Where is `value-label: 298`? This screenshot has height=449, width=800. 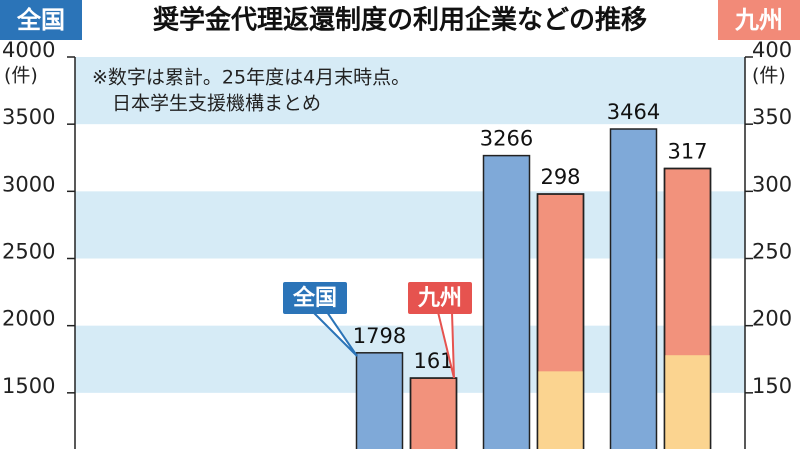
value-label: 298 is located at coordinates (560, 177).